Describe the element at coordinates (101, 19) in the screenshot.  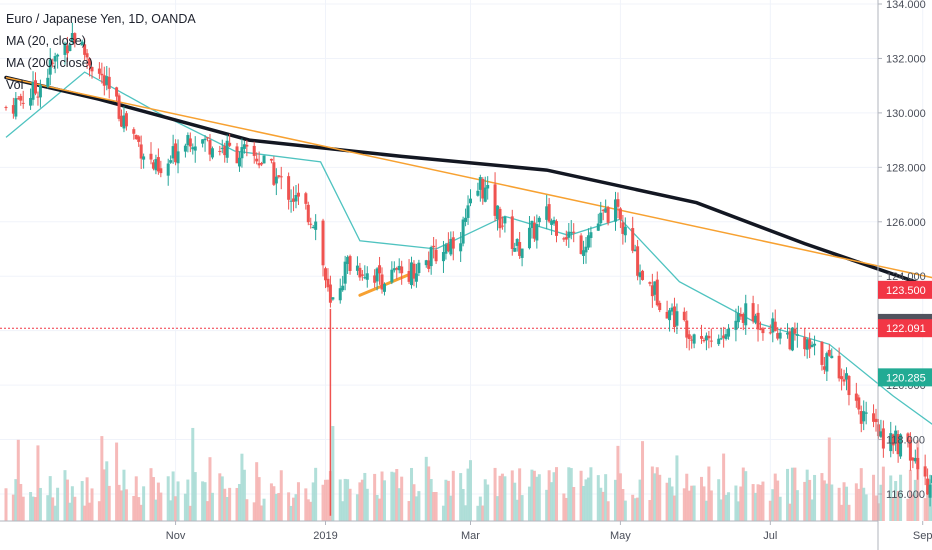
I see `symbol-title: Euro / Japanese Yen, 1D, OANDA` at that location.